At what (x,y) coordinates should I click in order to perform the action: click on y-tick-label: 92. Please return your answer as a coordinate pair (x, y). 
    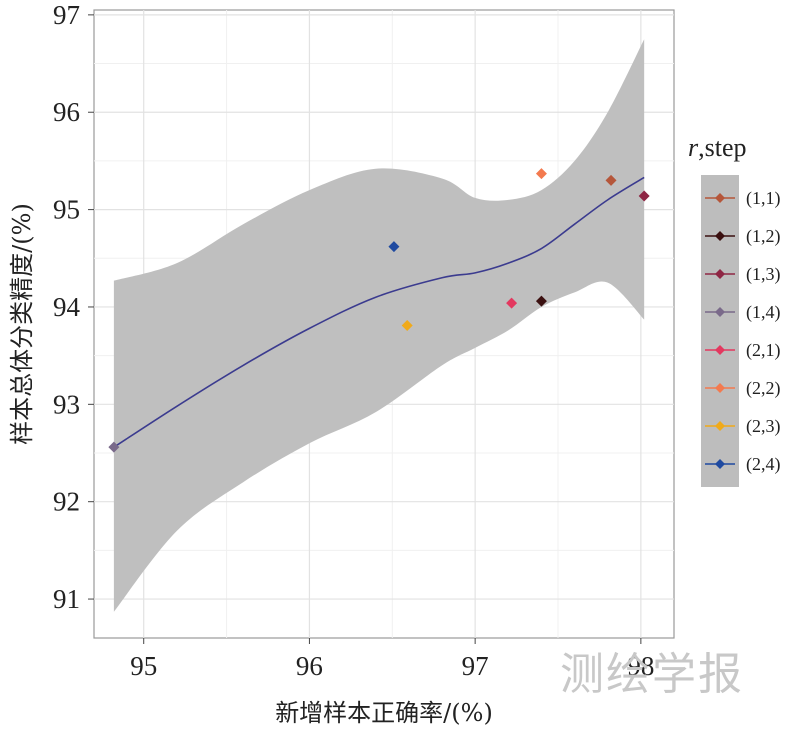
    Looking at the image, I should click on (66, 502).